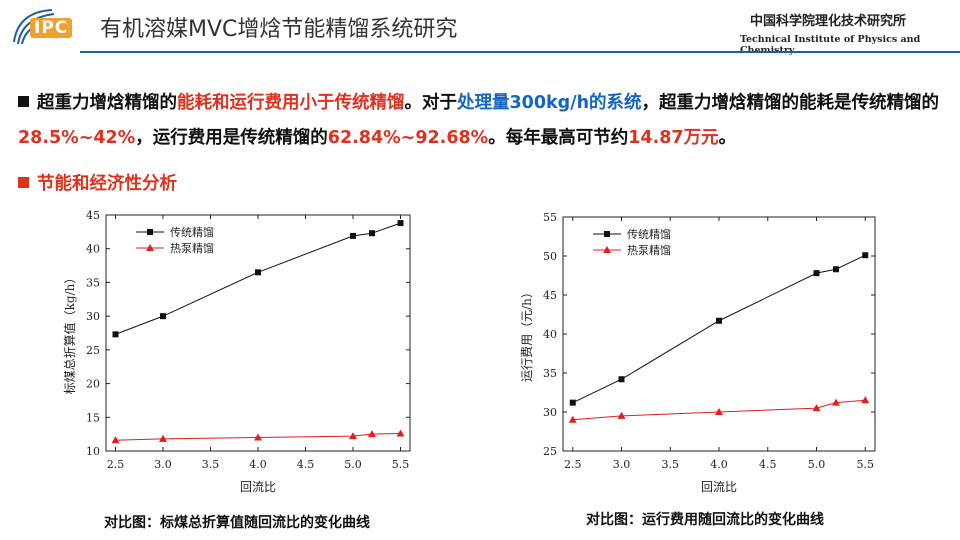 The image size is (960, 540). I want to click on y-tick-label: 15, so click(93, 417).